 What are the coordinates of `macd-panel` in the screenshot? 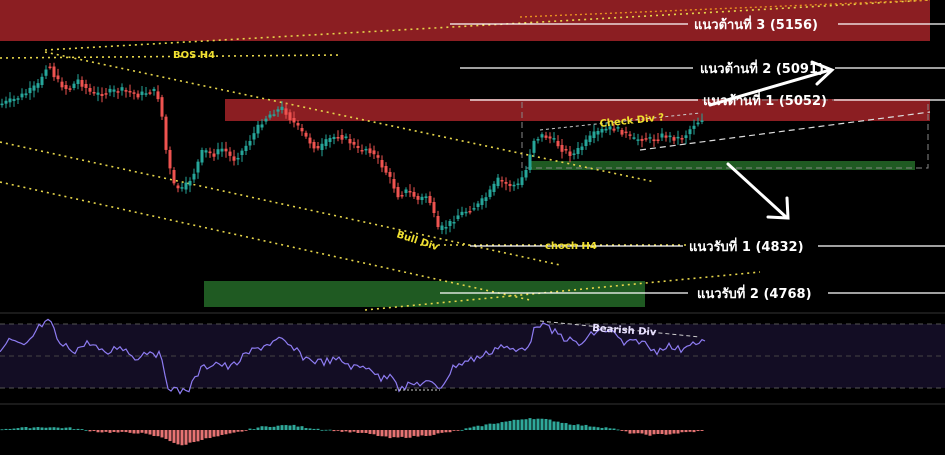 It's located at (472, 424).